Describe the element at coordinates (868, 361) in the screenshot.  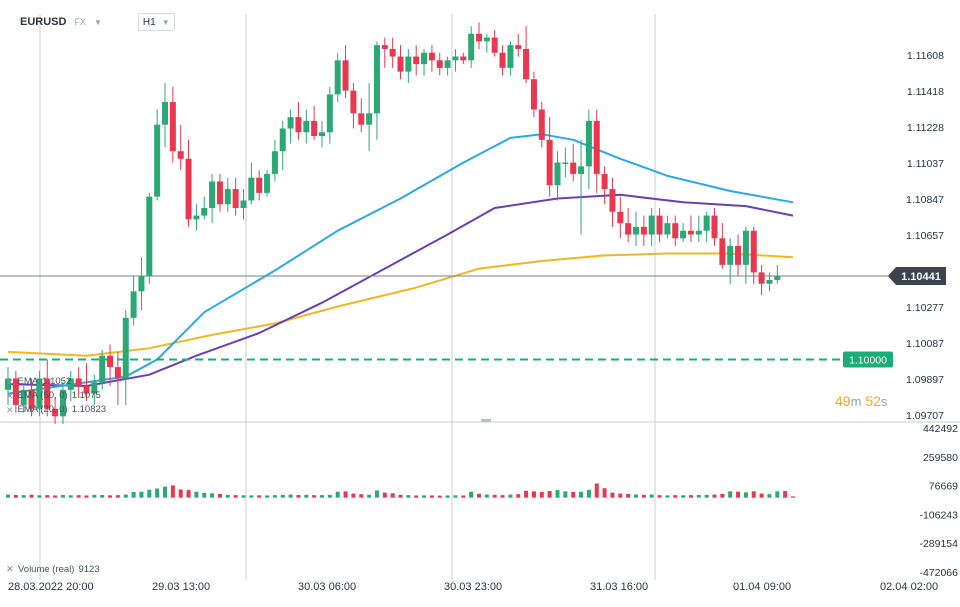
I see `level-tag-label: 1.10000` at that location.